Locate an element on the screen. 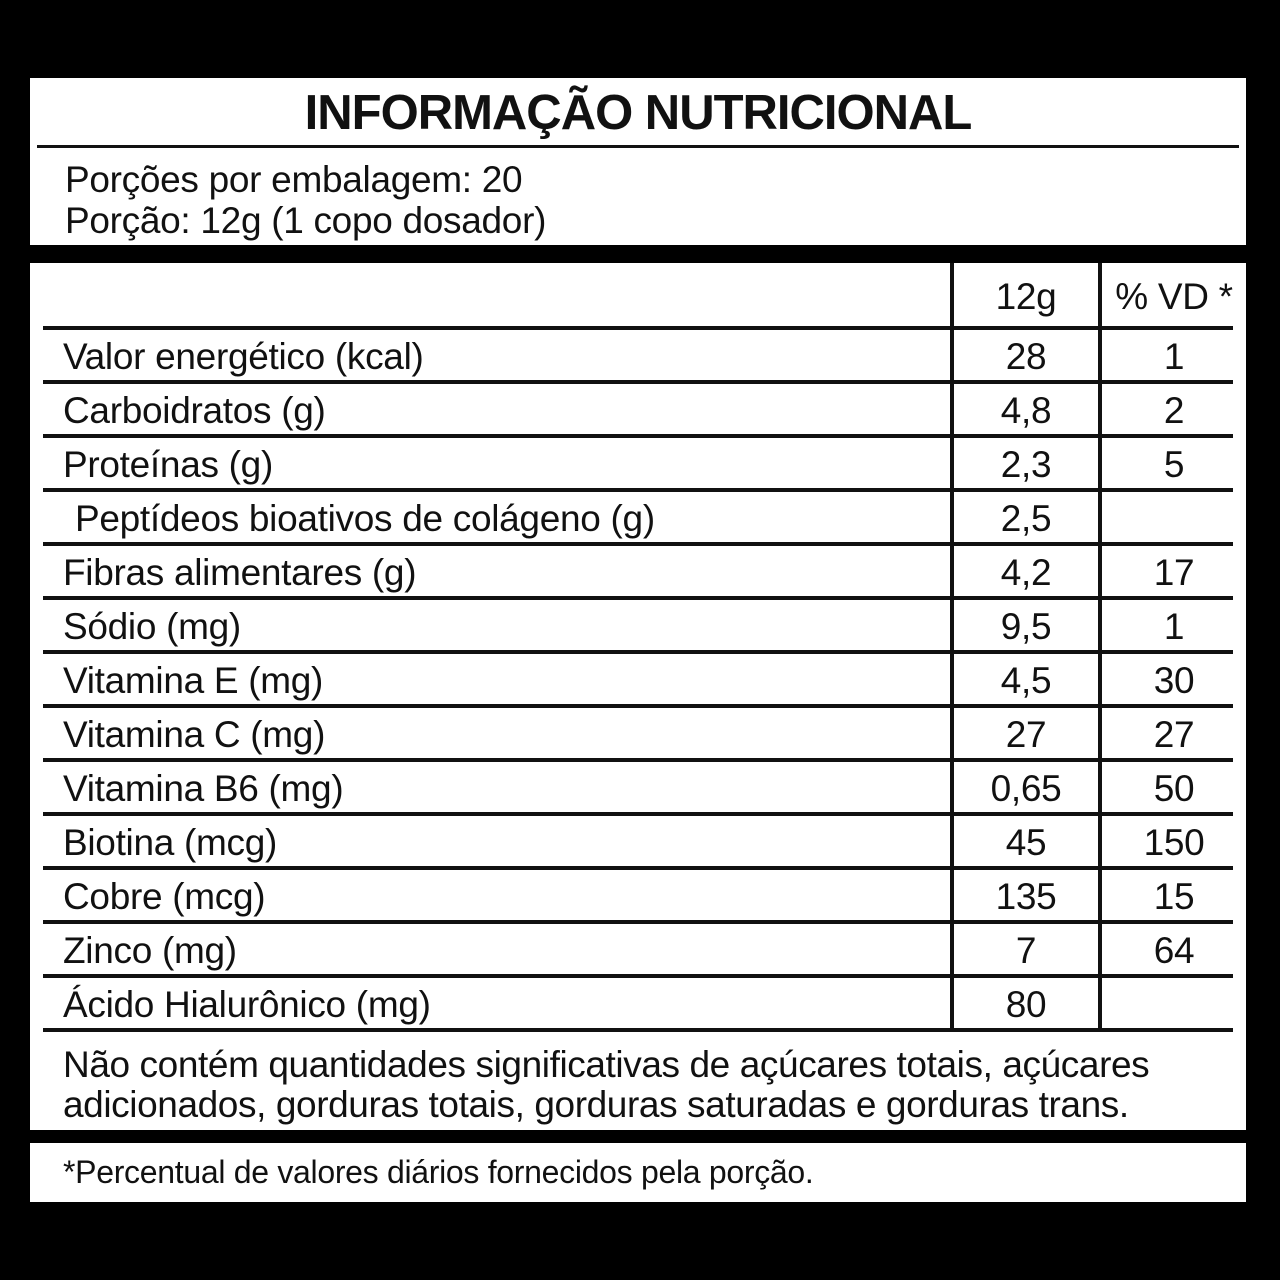  table-row: Ácido Hialurônico (mg) 80 is located at coordinates (638, 1005).